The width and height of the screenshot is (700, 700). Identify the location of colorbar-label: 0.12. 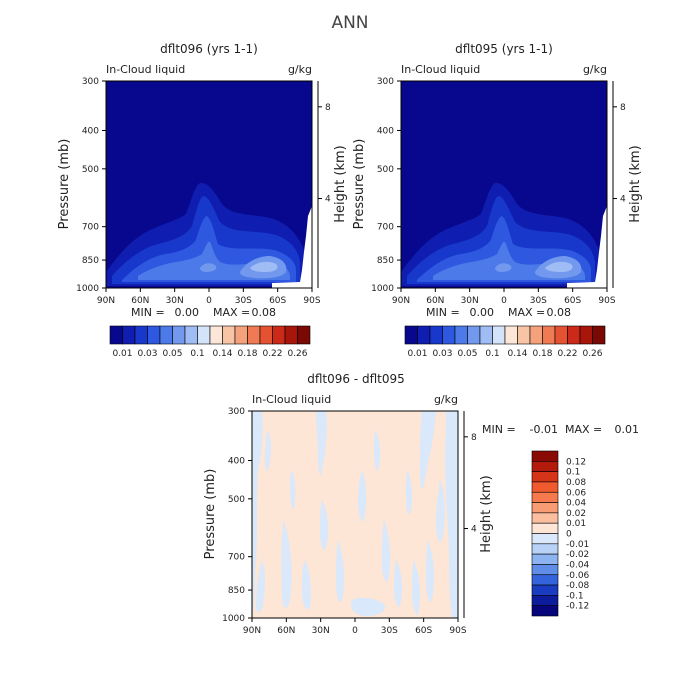
(576, 462).